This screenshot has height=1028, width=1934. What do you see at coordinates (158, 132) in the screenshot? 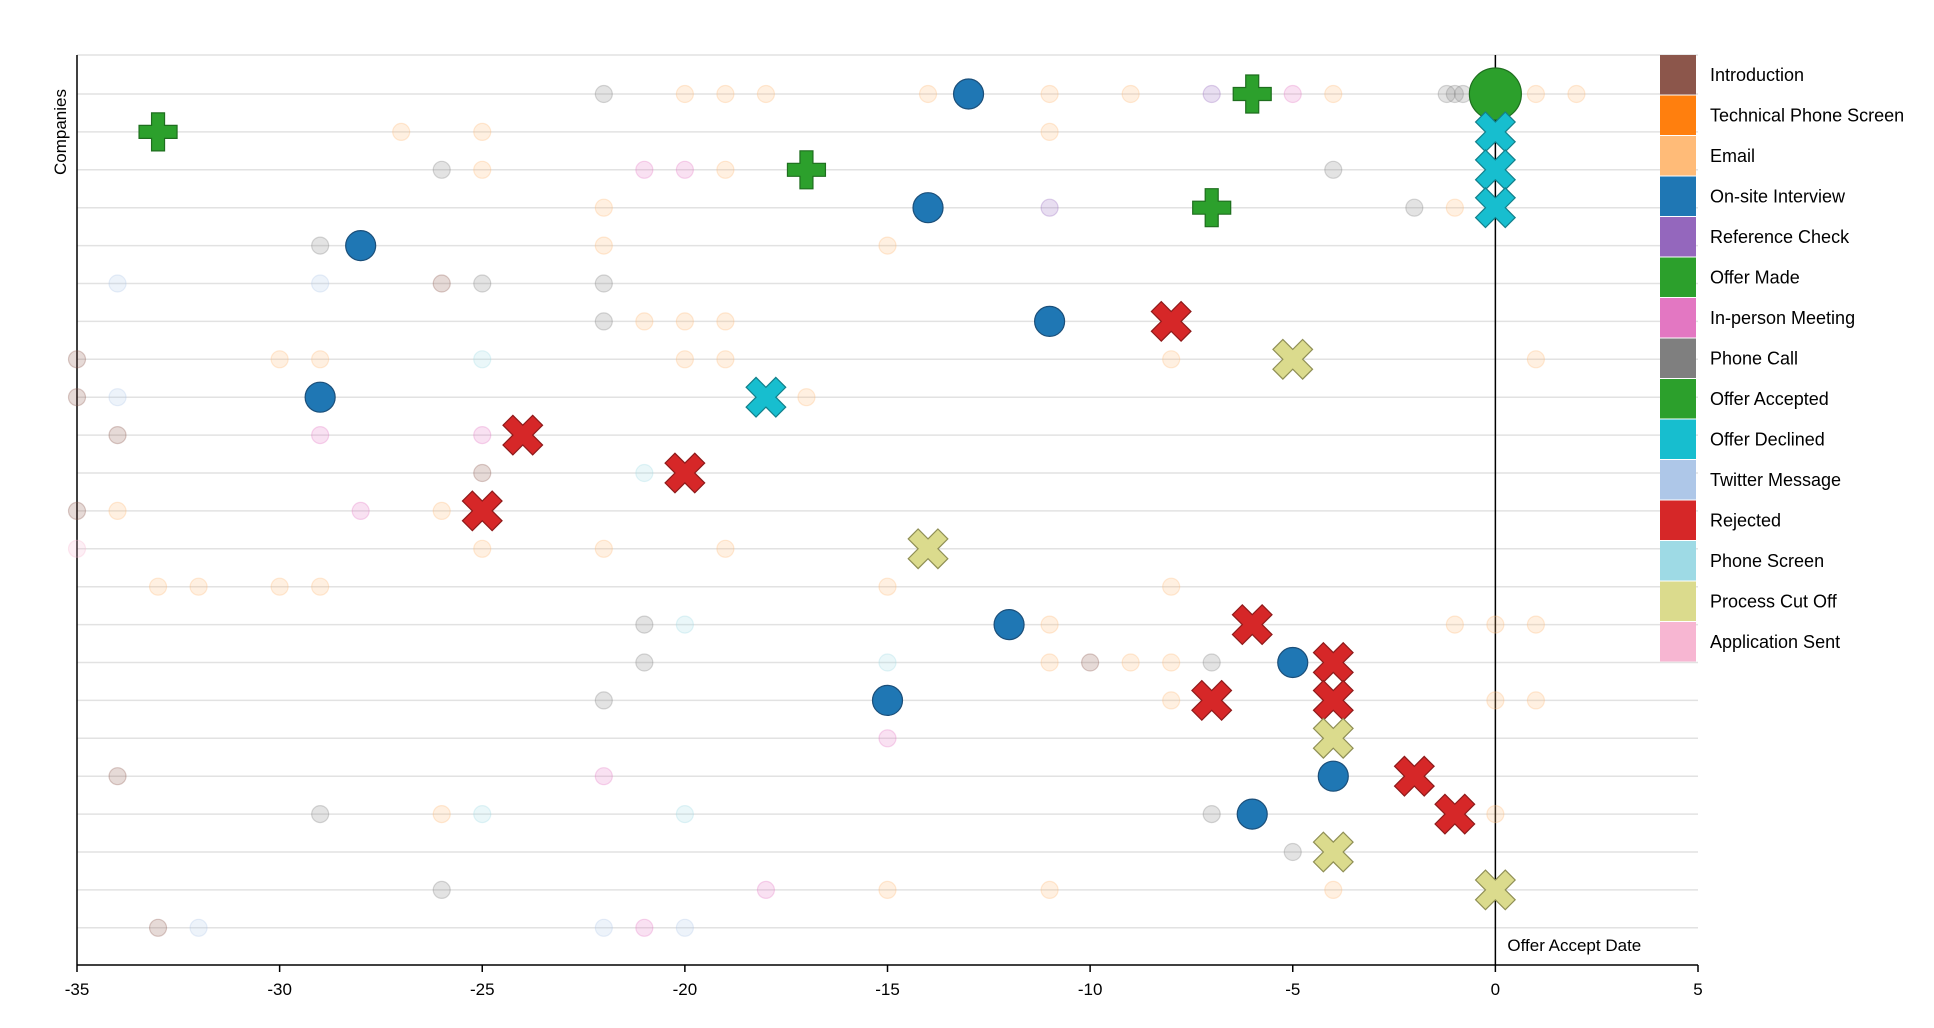
I see `event-offer-made` at bounding box center [158, 132].